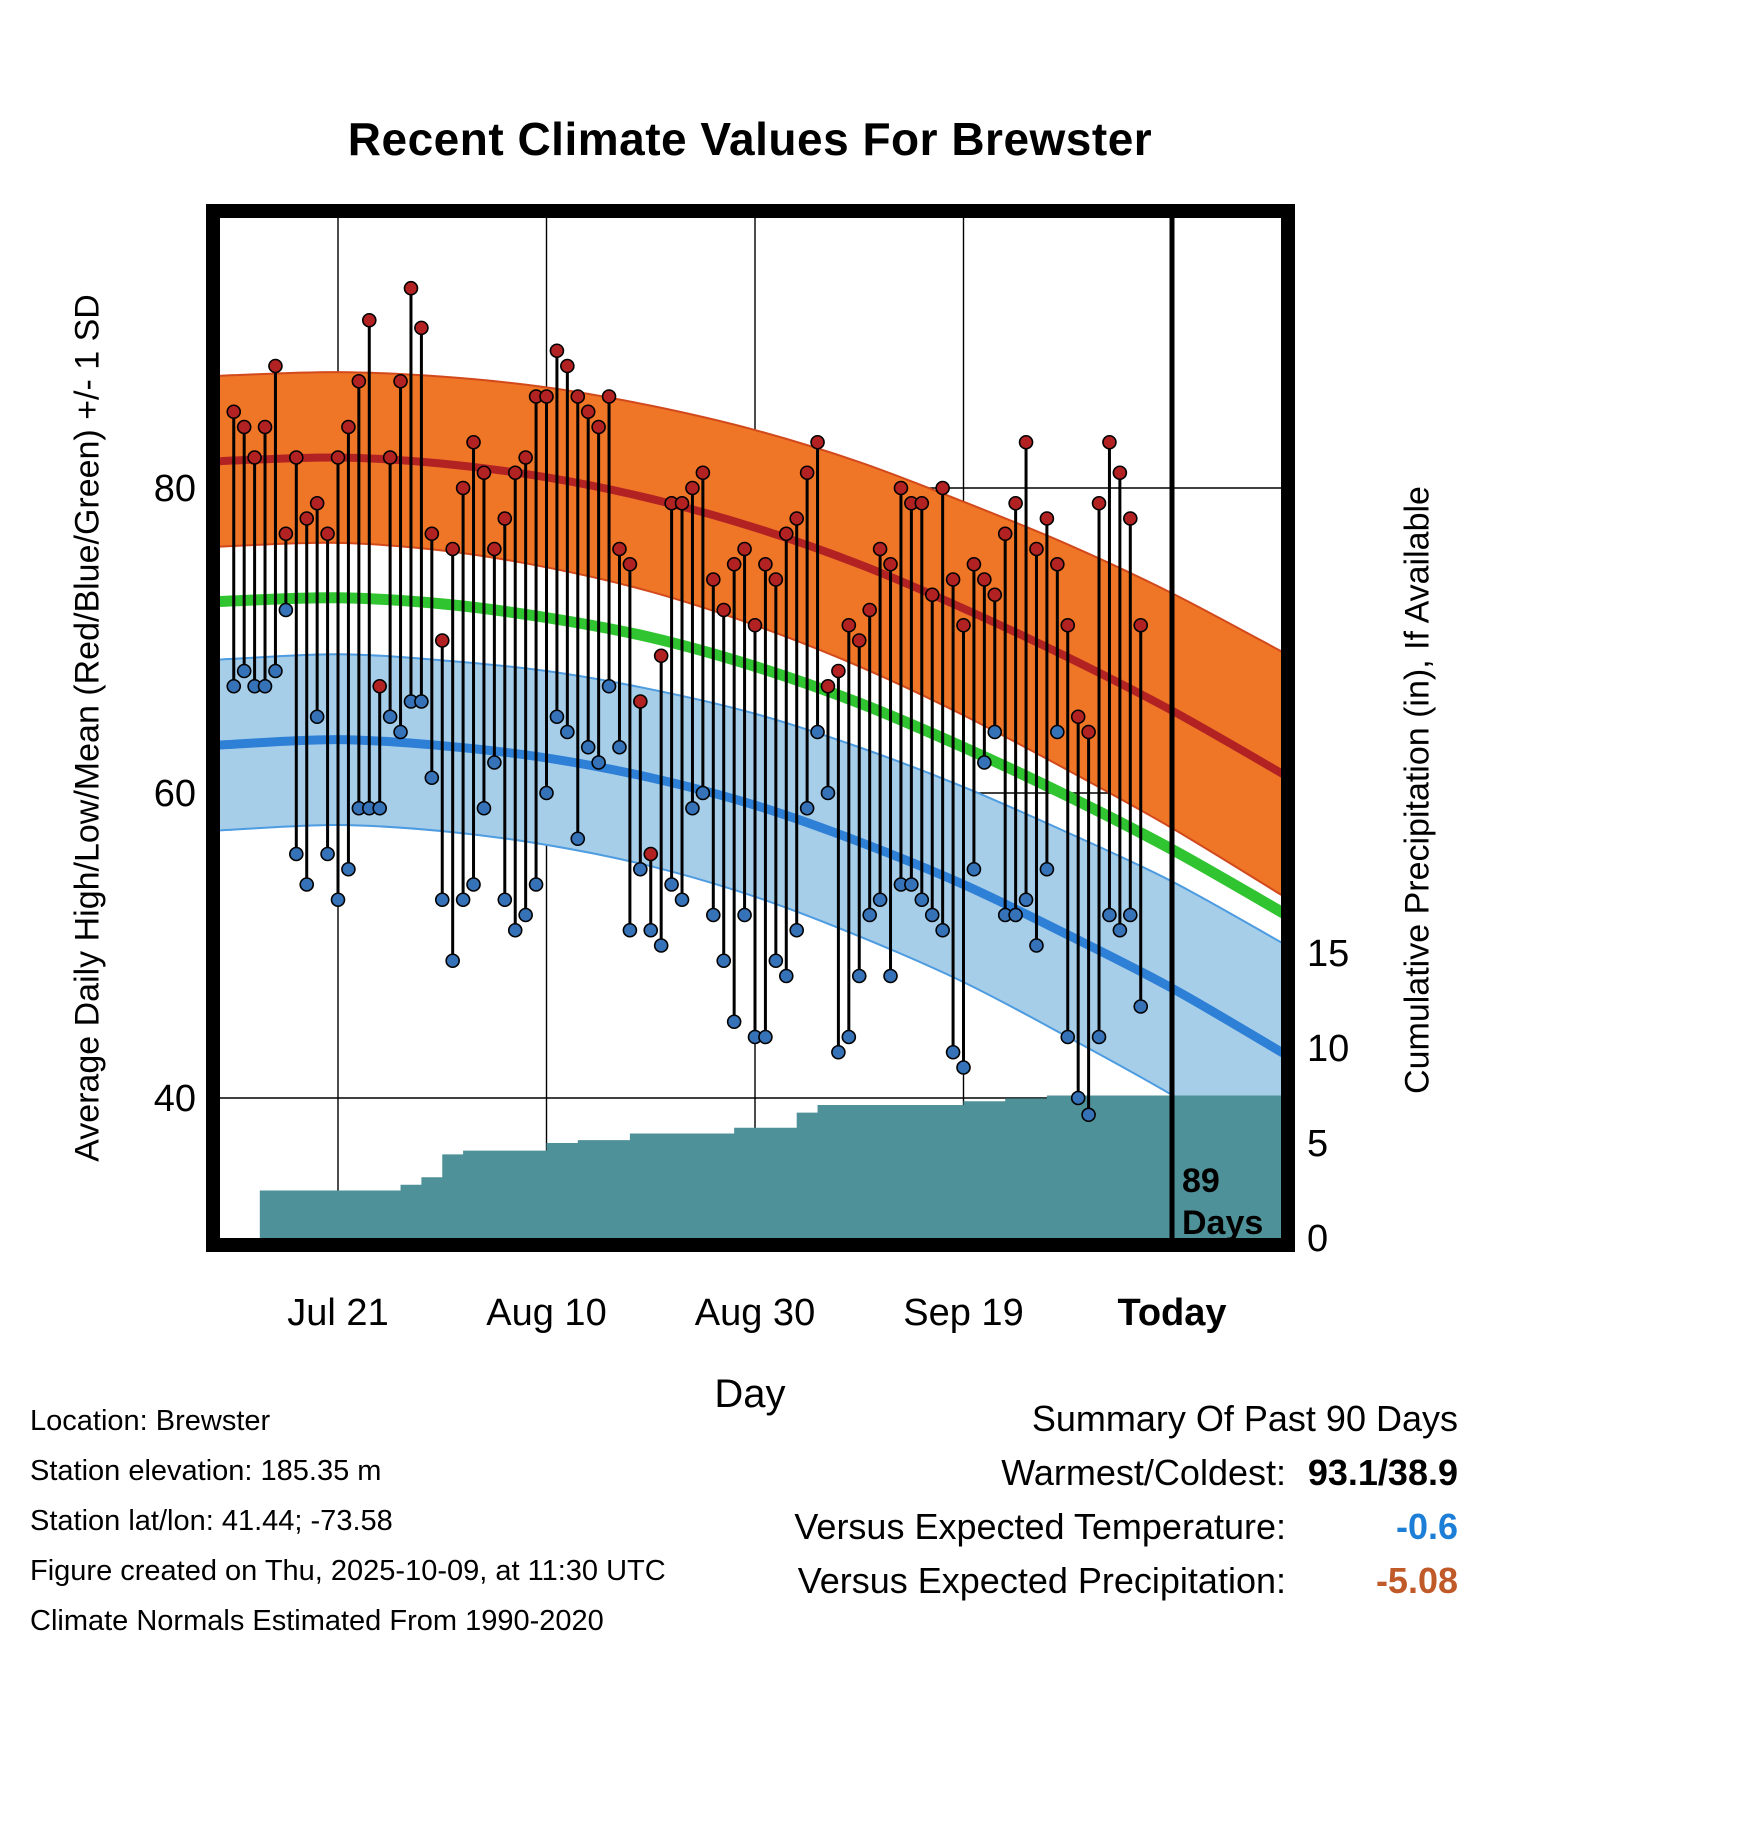 The height and width of the screenshot is (1828, 1748). Describe the element at coordinates (546, 1313) in the screenshot. I see `x-tick-label: Aug 10` at that location.